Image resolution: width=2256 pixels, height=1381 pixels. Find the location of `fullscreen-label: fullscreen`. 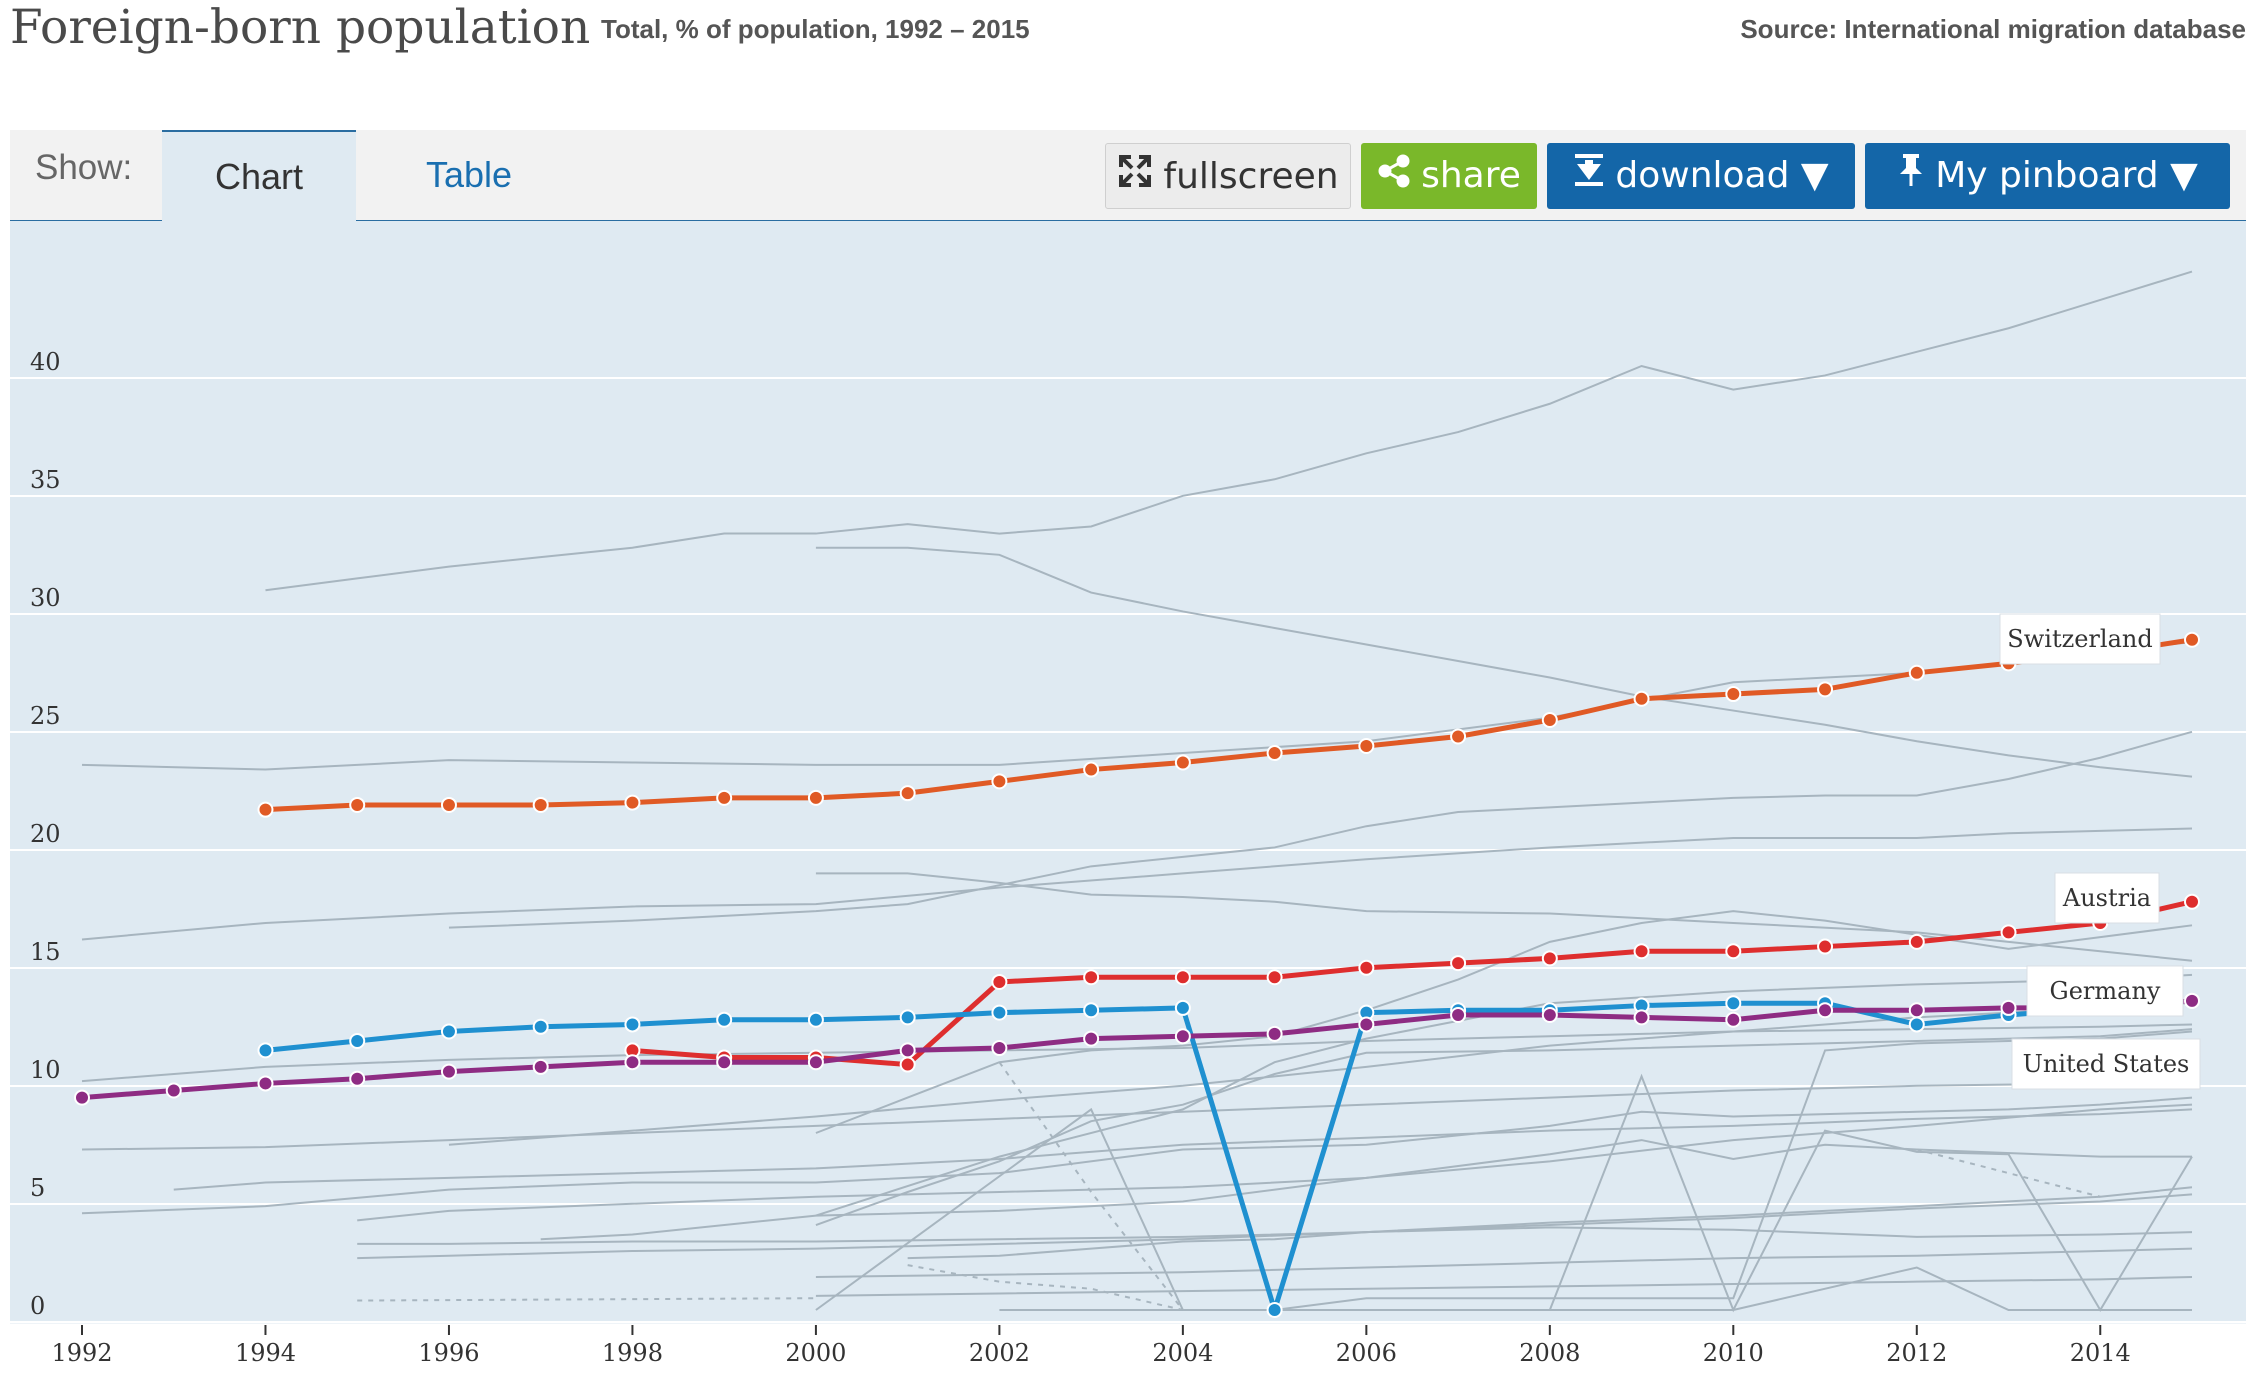

fullscreen-label: fullscreen is located at coordinates (1251, 176).